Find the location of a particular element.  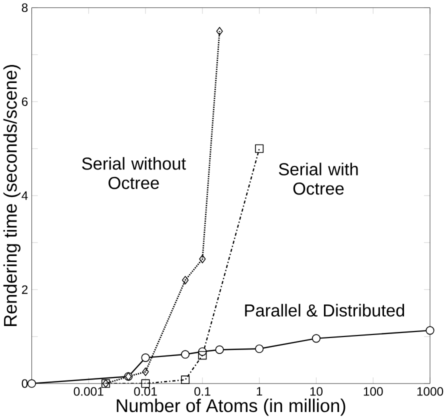

x-tick-label: 0.001 is located at coordinates (89, 391).